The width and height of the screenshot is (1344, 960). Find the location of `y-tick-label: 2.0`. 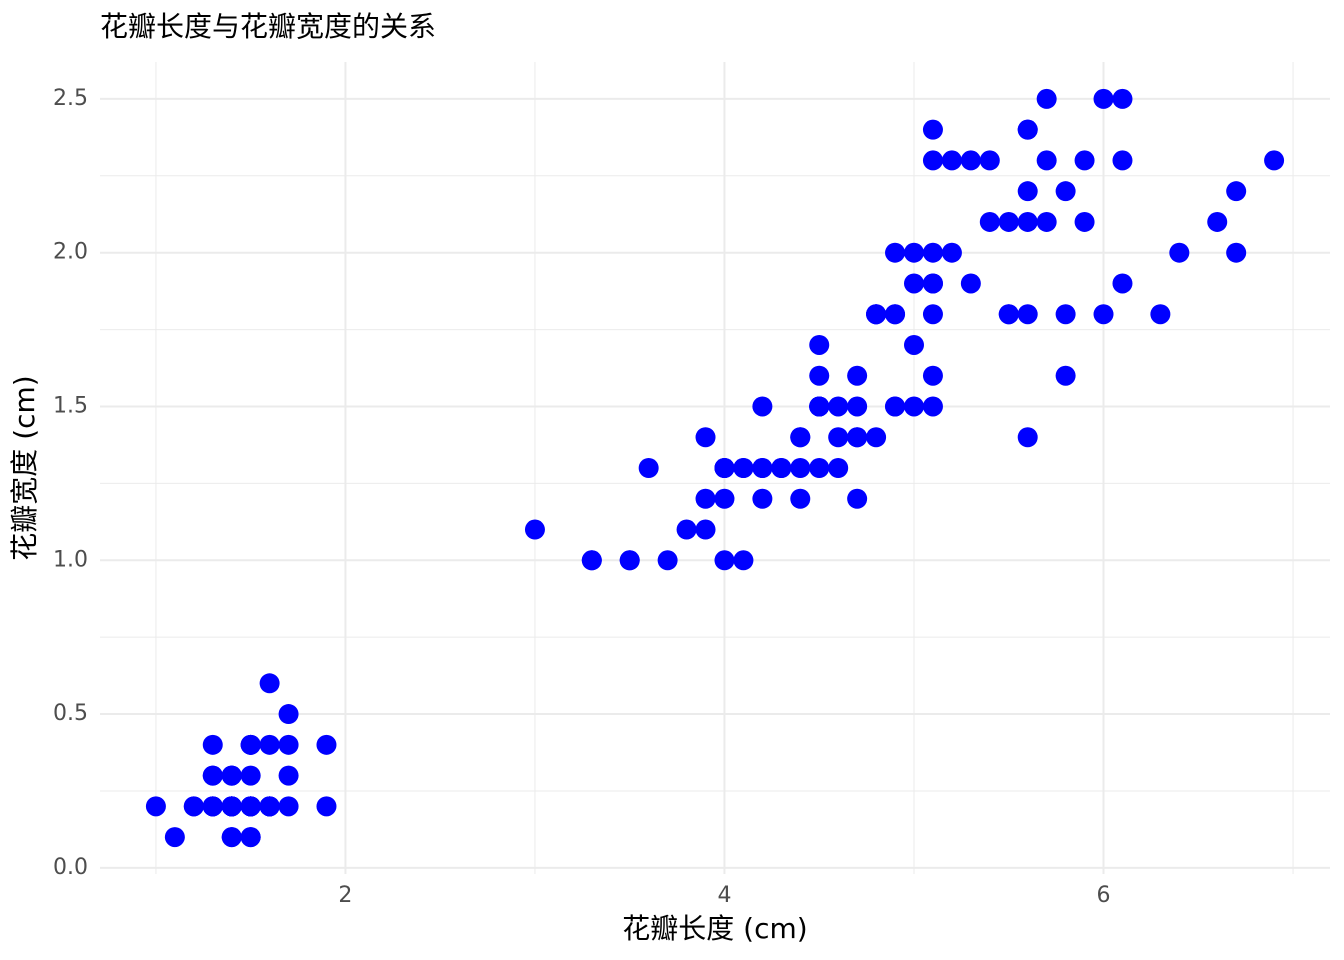

y-tick-label: 2.0 is located at coordinates (70, 252).